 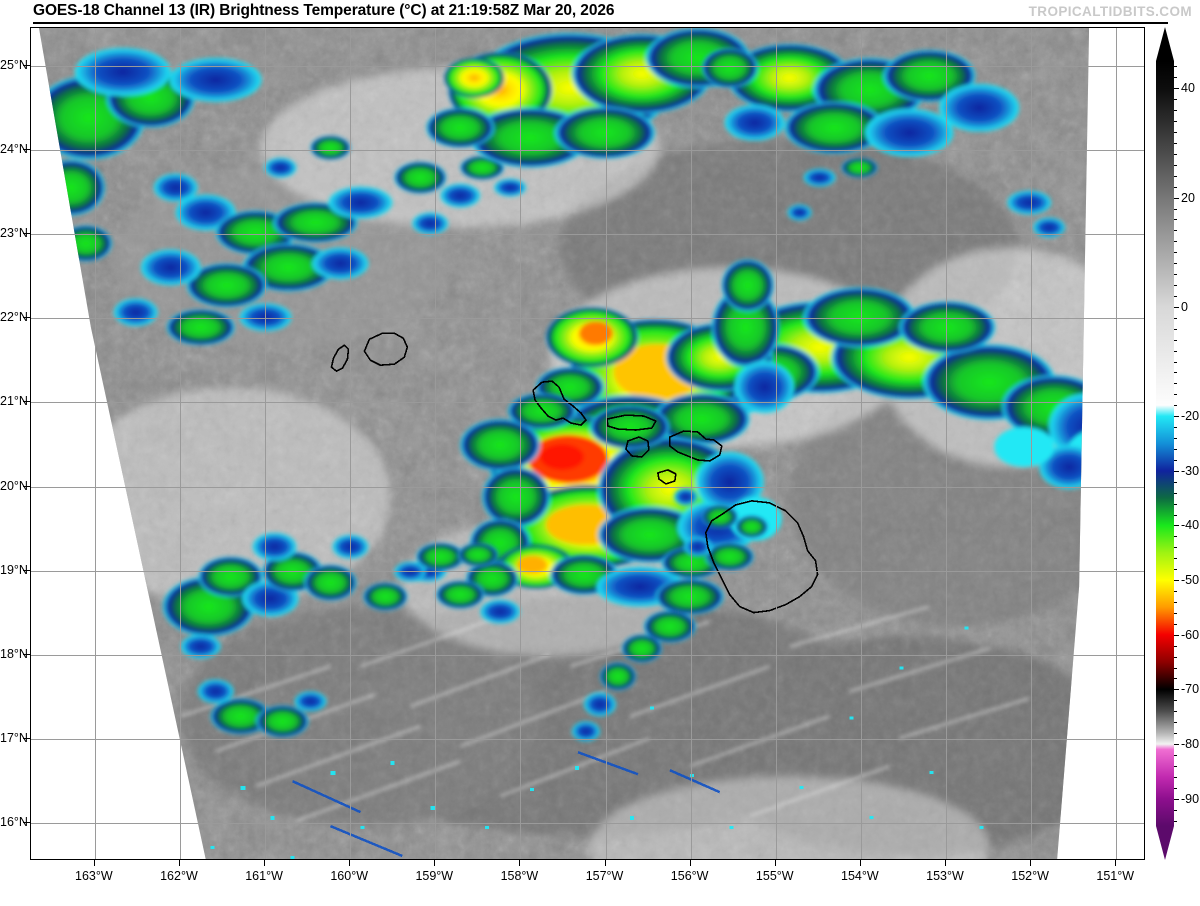 I want to click on axis-label-latitude: 25°N, so click(x=14, y=64).